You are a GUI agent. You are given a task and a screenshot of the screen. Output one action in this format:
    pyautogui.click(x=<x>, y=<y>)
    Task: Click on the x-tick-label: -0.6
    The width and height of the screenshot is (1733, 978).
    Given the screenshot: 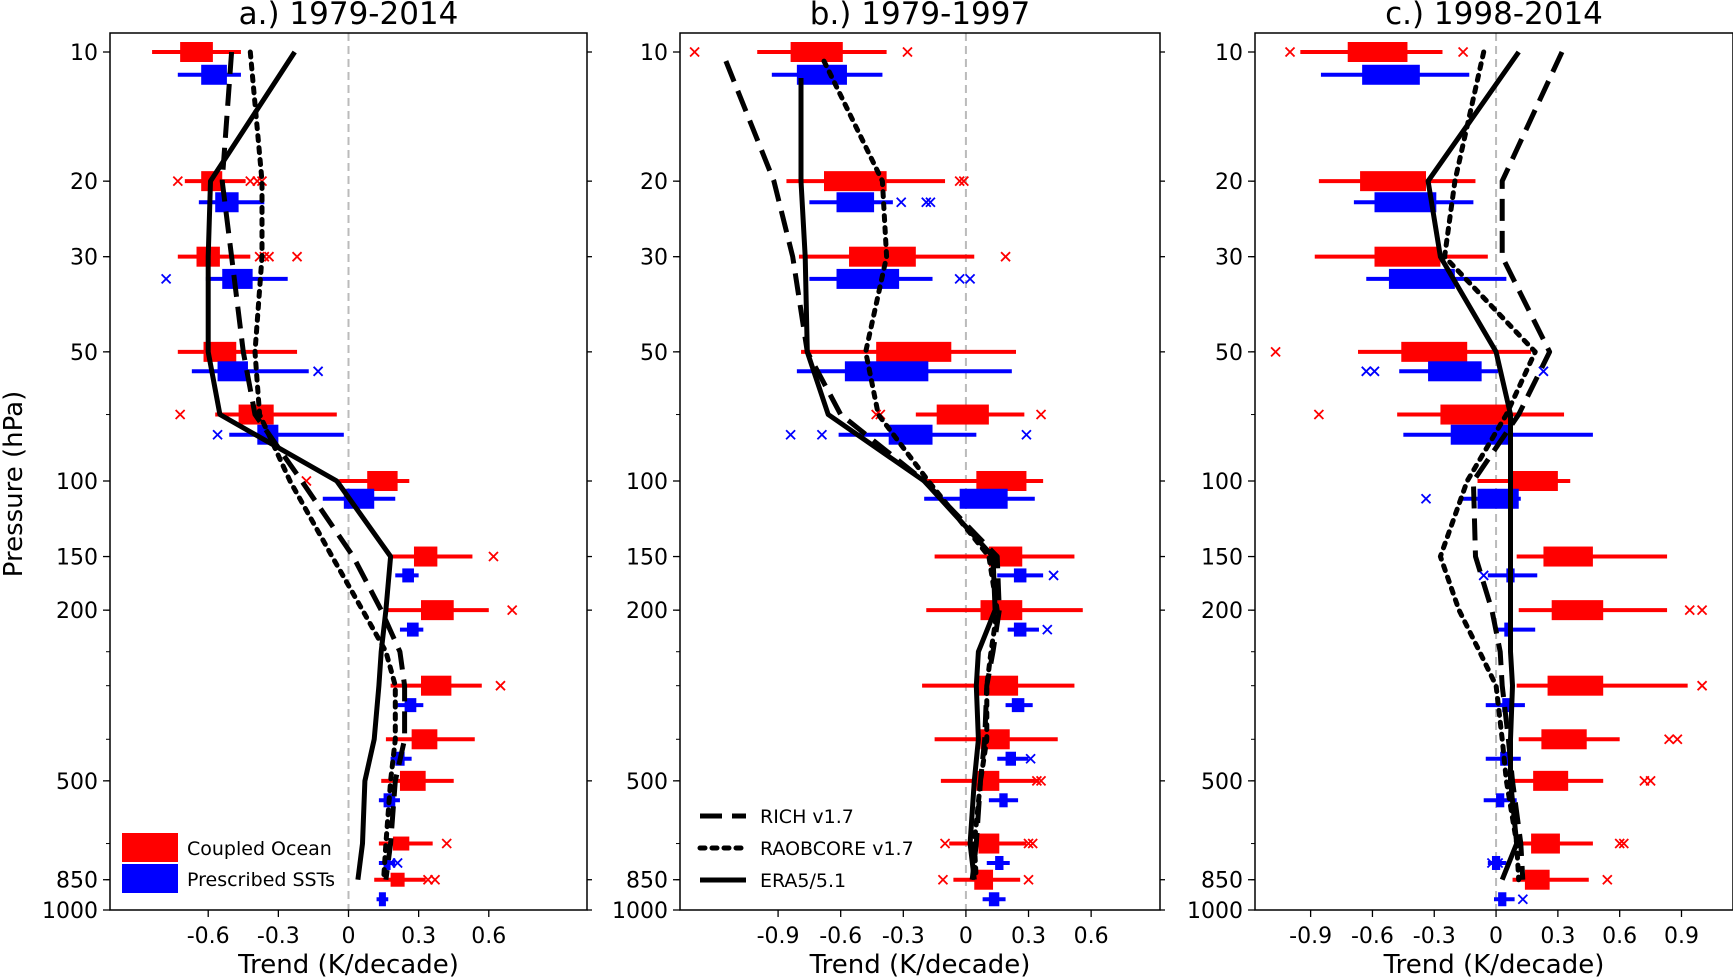 What is the action you would take?
    pyautogui.click(x=208, y=936)
    